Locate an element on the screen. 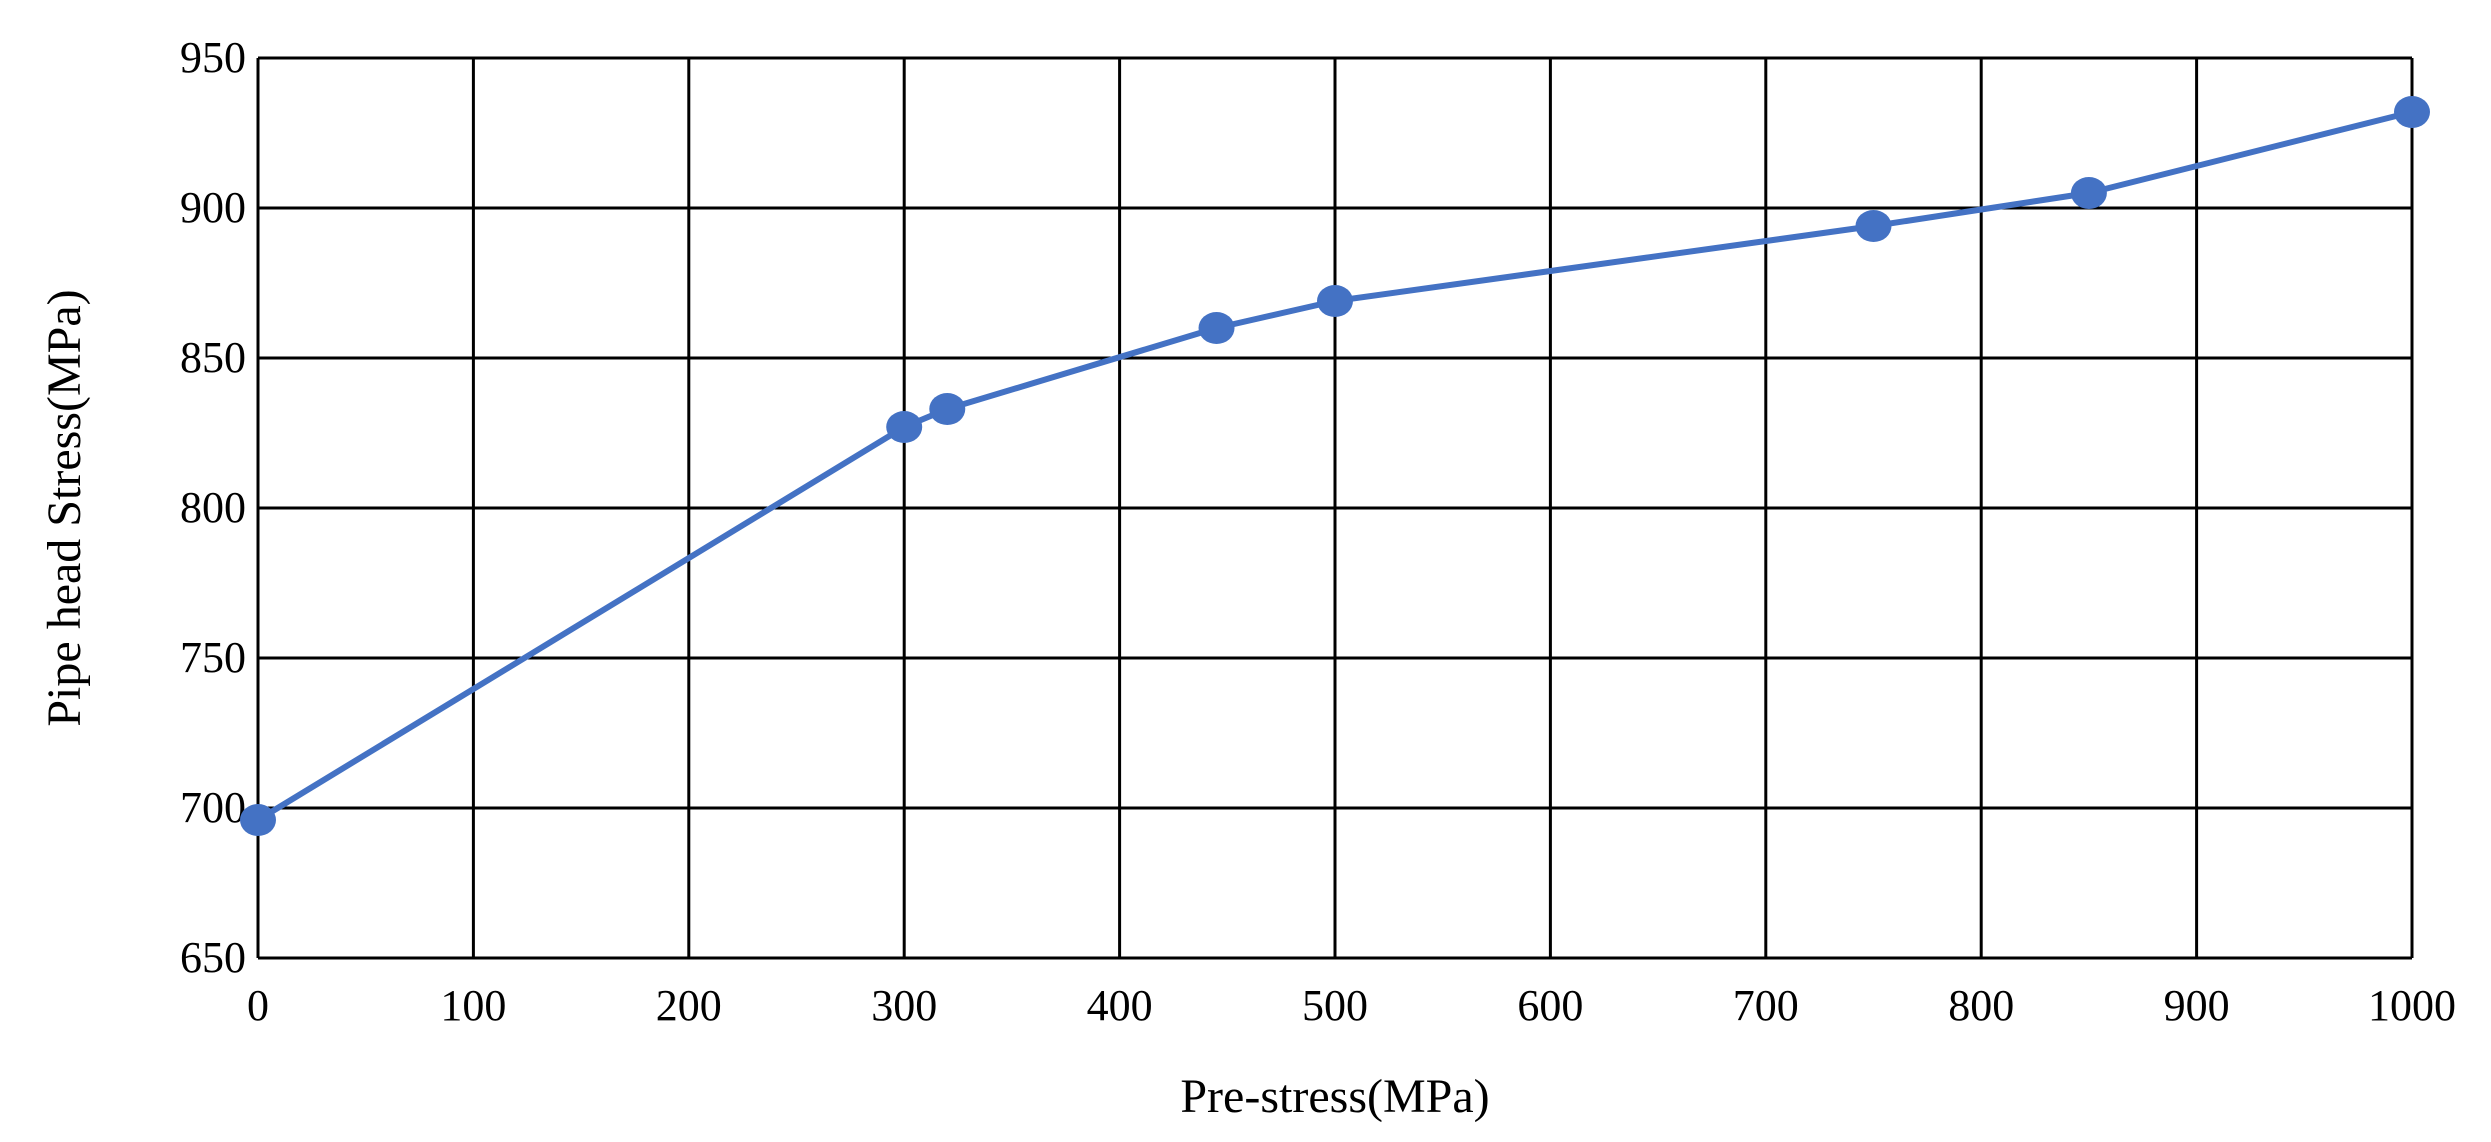 The image size is (2491, 1142). x-tick-label: 0 is located at coordinates (258, 1005).